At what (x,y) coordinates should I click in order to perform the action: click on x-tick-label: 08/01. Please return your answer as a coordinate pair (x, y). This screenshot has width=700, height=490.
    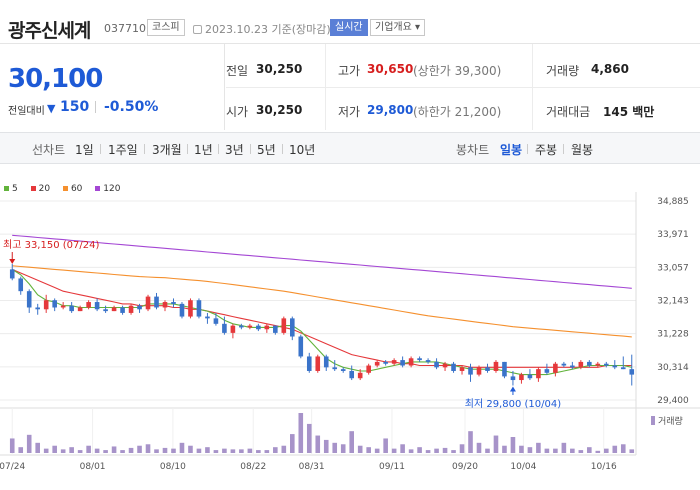
    Looking at the image, I should click on (93, 467).